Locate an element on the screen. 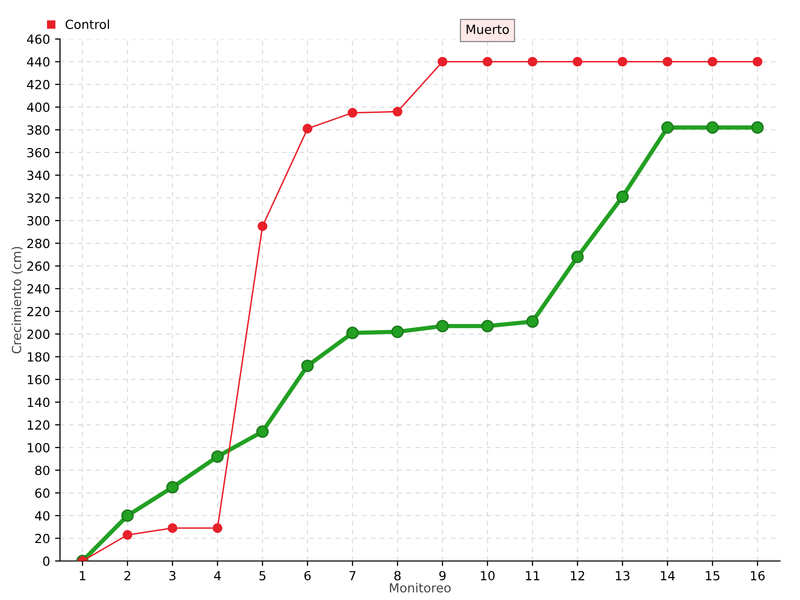 This screenshot has width=800, height=600. y-tick-label: 80 is located at coordinates (42, 471).